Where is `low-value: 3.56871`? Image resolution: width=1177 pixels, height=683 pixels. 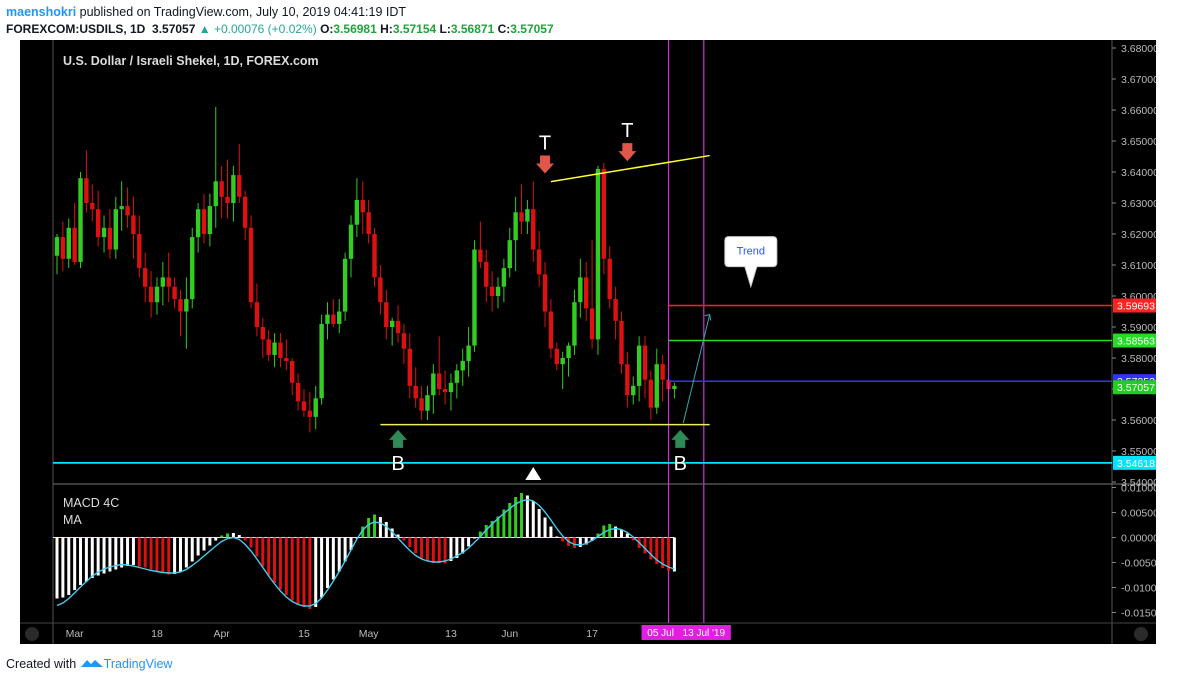
low-value: 3.56871 is located at coordinates (472, 29).